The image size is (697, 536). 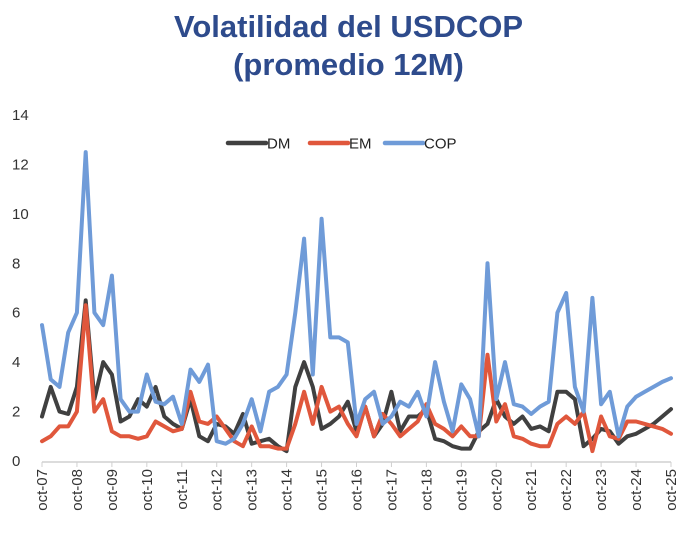 What do you see at coordinates (42, 490) in the screenshot?
I see `x-tick-label: oct-07` at bounding box center [42, 490].